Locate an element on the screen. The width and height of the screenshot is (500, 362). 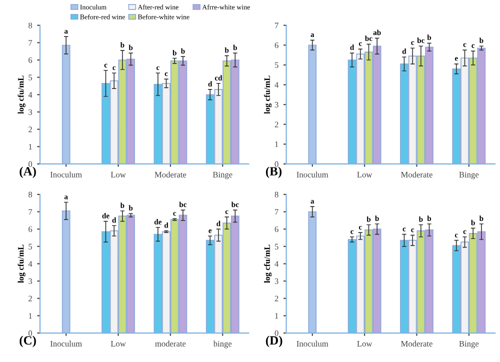
text: (C) is located at coordinates (28, 342).